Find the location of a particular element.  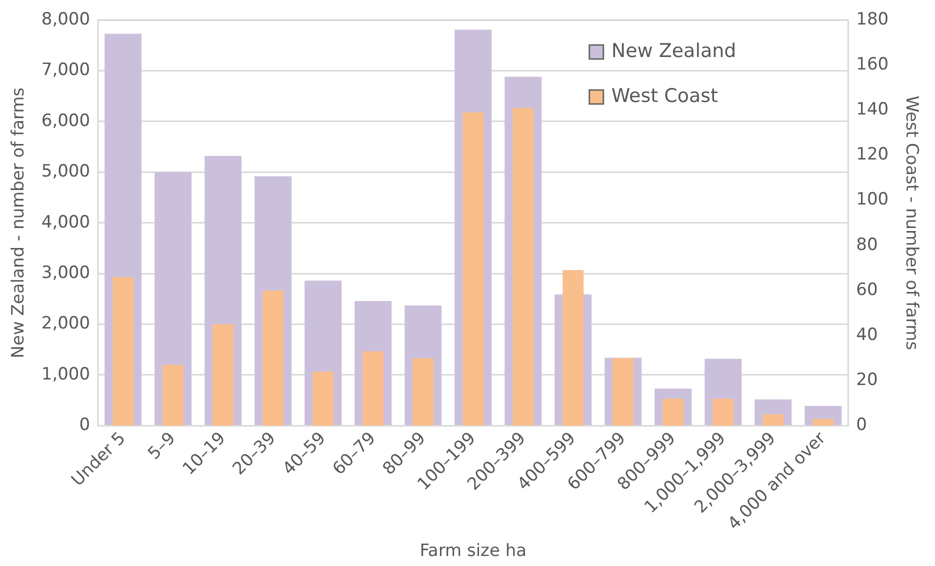

x-tick-label: 5–9 is located at coordinates (162, 446).